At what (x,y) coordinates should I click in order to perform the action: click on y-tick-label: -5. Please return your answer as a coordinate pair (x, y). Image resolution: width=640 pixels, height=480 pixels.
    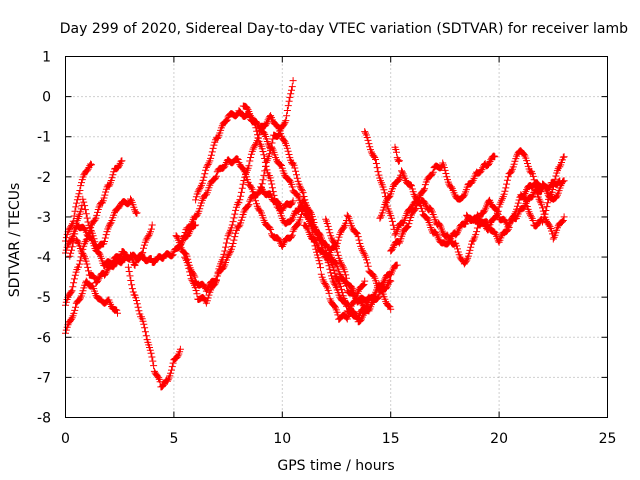
    Looking at the image, I should click on (44, 298).